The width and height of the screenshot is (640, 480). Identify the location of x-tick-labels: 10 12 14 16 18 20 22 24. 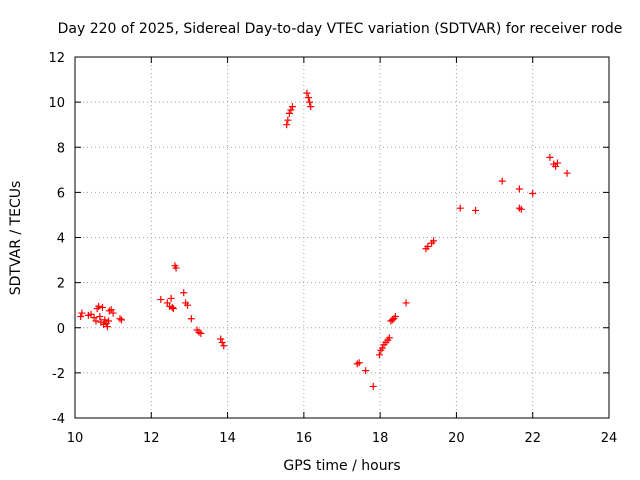
(342, 438).